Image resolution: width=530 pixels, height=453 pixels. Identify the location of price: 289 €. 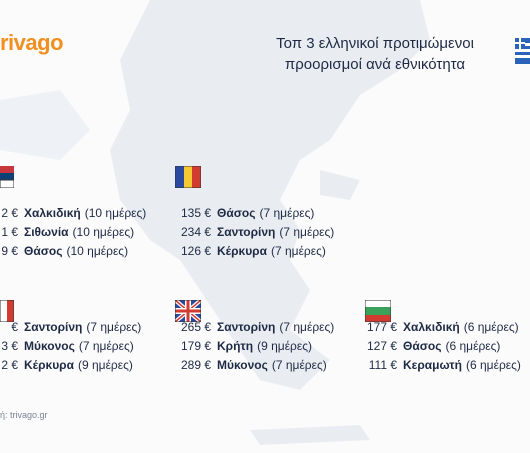
(195, 365).